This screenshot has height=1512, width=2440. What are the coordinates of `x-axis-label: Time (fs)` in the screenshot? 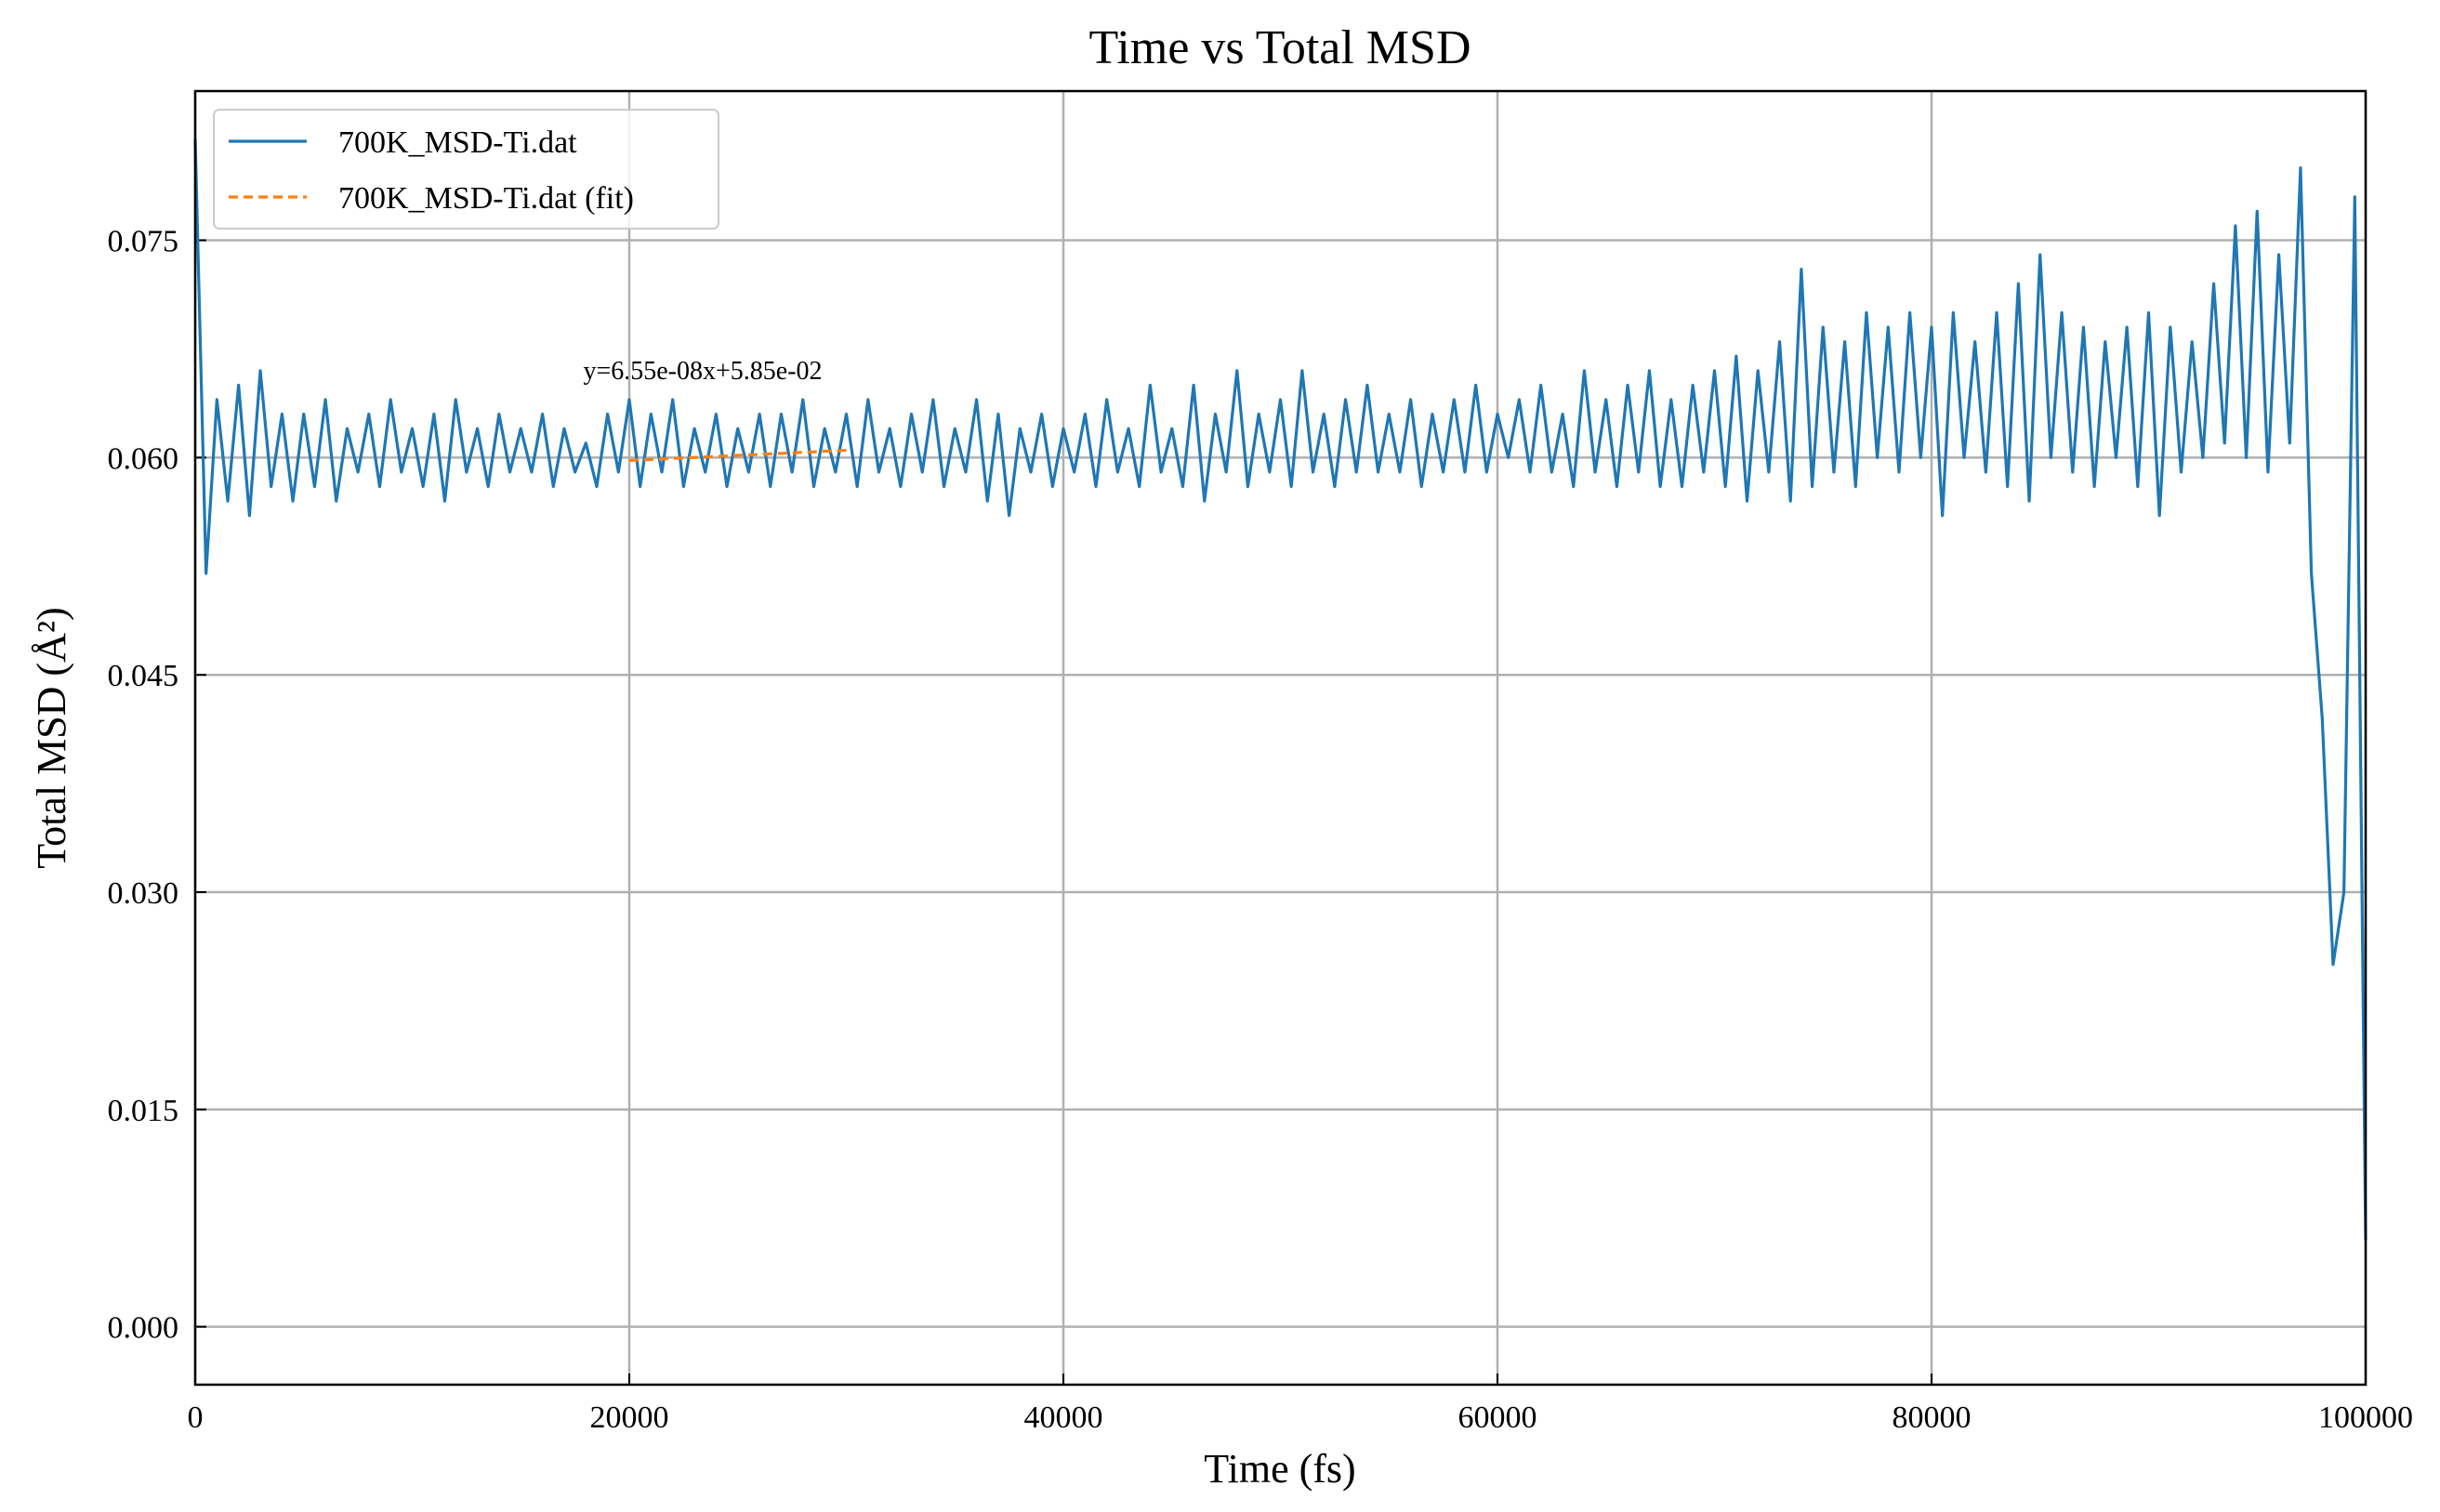 It's located at (1279, 1469).